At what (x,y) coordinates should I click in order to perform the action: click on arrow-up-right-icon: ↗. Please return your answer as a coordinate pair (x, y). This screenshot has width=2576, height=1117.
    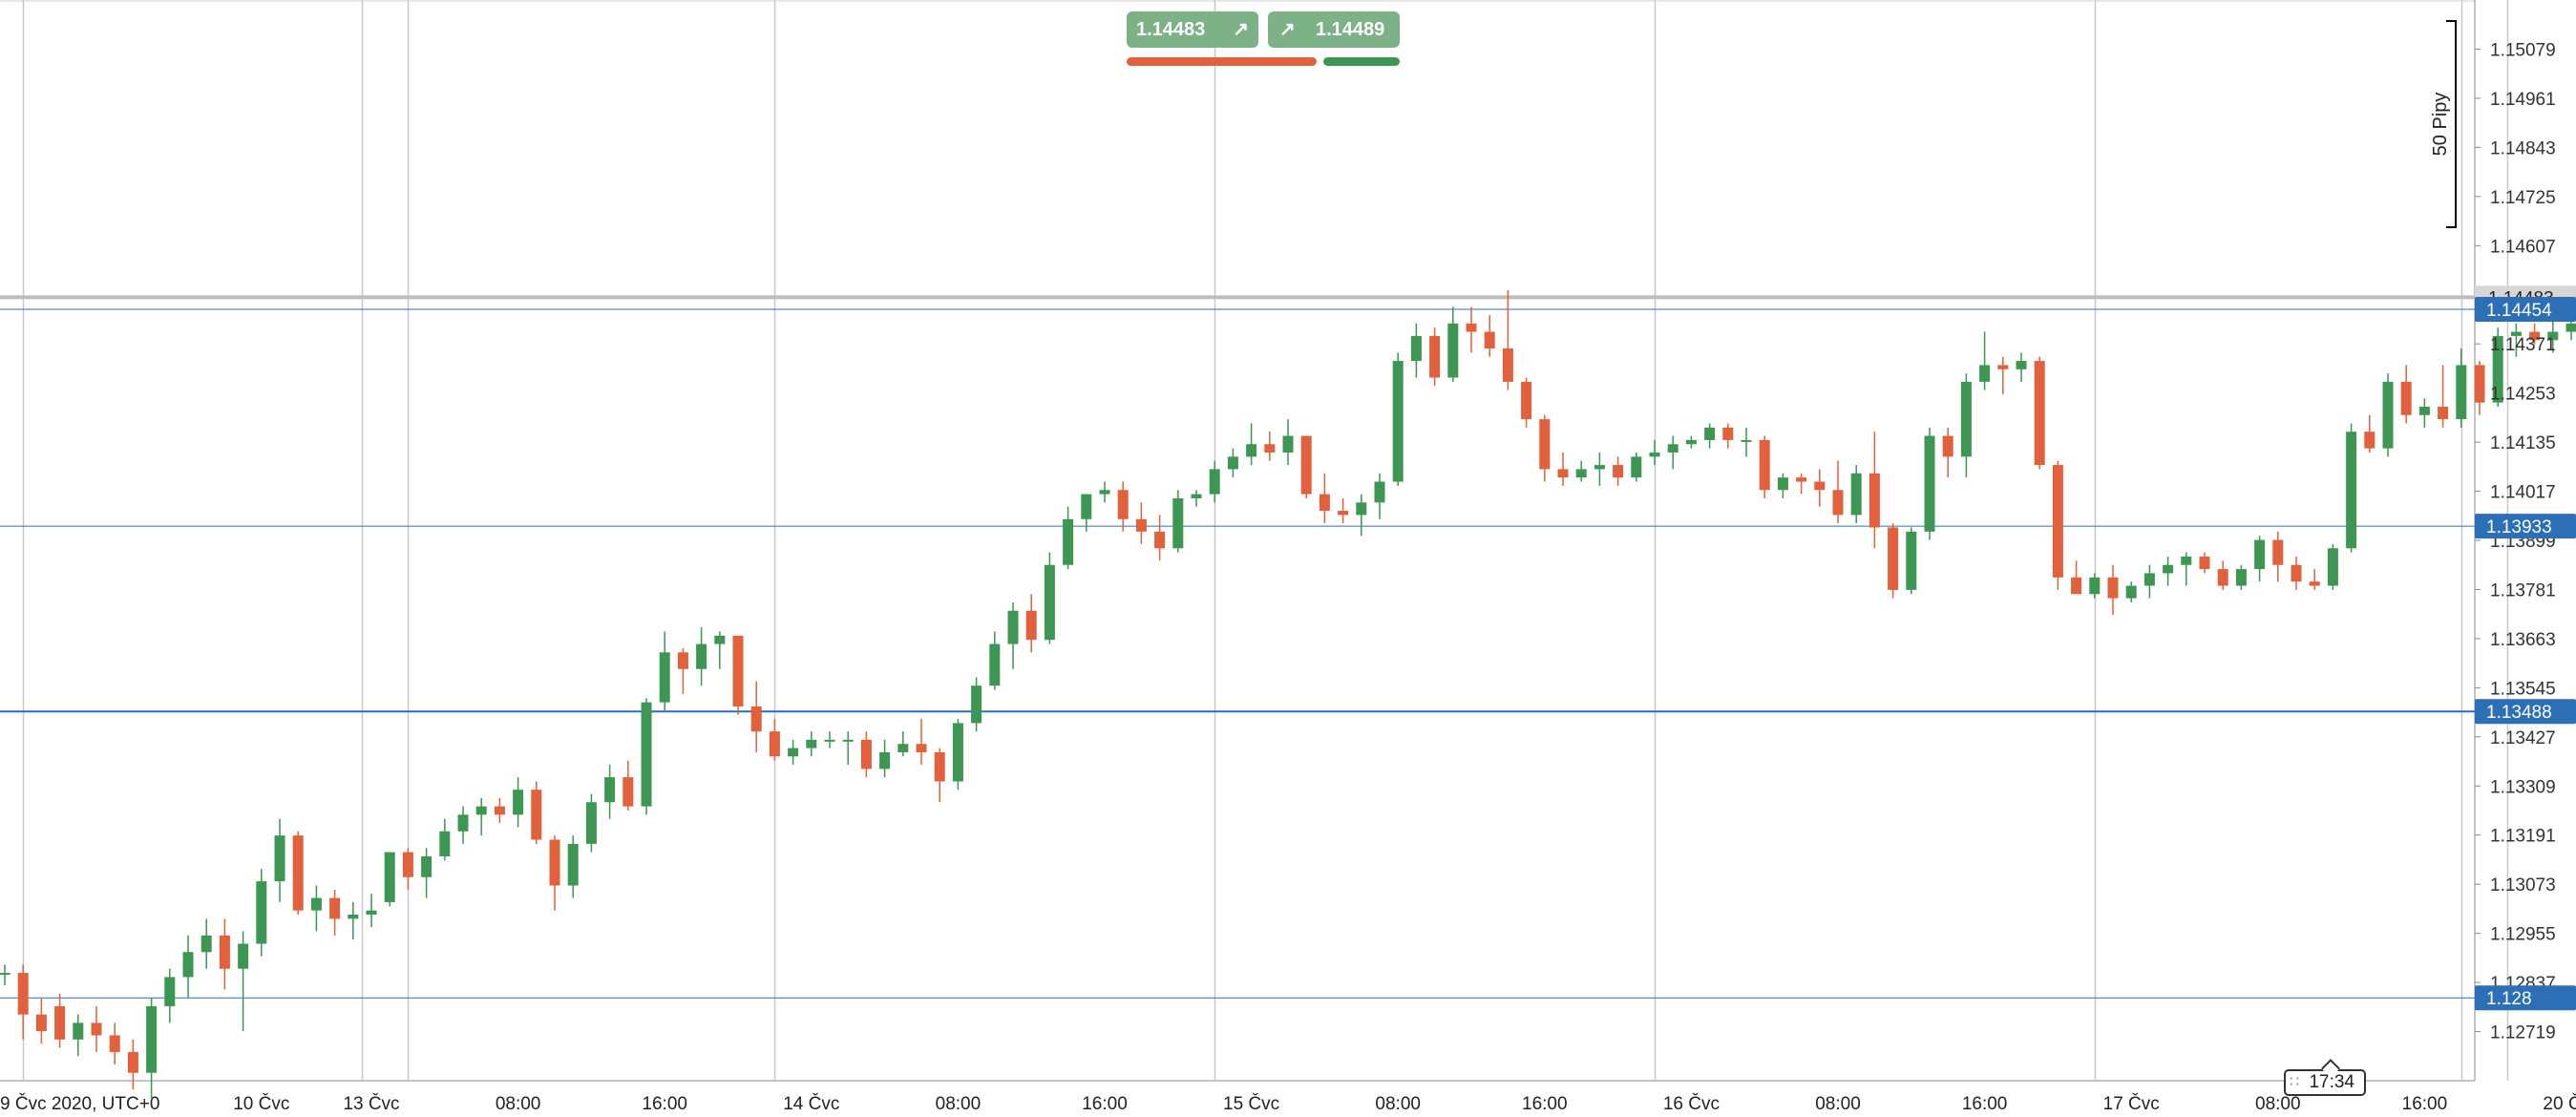
    Looking at the image, I should click on (1287, 29).